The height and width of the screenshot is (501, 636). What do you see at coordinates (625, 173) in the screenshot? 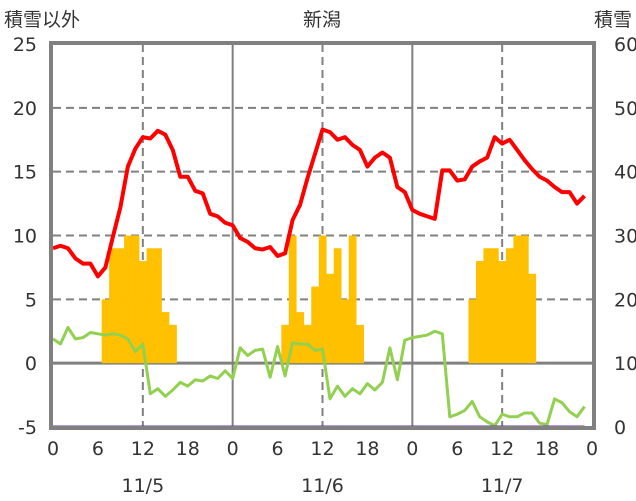
I see `right-tick-label: 40` at bounding box center [625, 173].